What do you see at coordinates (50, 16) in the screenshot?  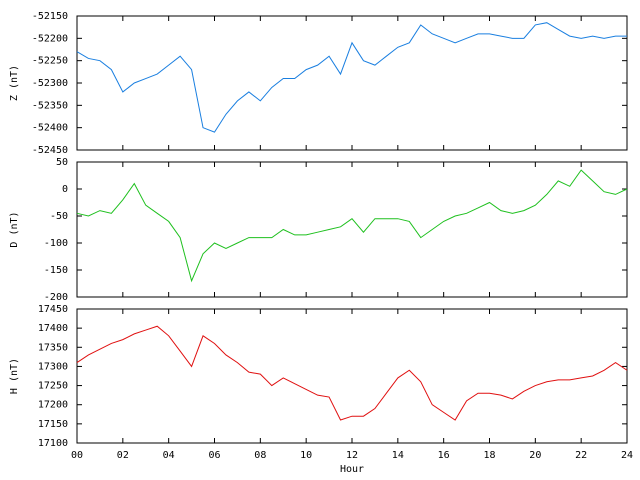 I see `y-tick-label: -52150` at bounding box center [50, 16].